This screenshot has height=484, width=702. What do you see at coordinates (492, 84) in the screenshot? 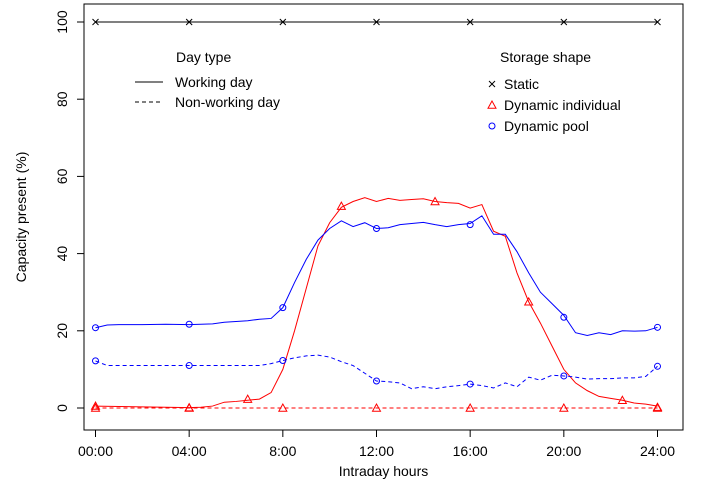
I see `legend-cross-icon` at bounding box center [492, 84].